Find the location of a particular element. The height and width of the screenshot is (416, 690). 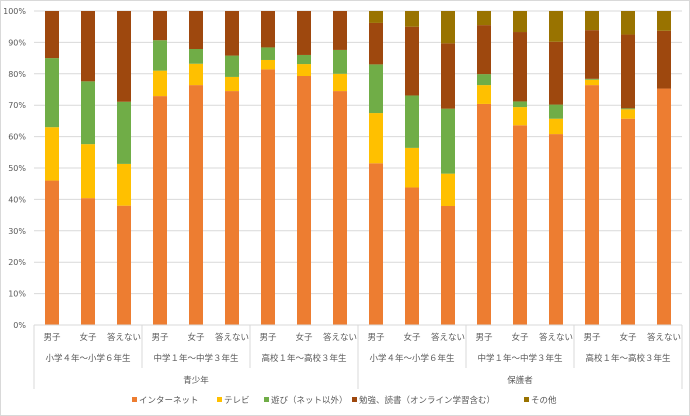

y-tick-label: 90% is located at coordinates (17, 42).